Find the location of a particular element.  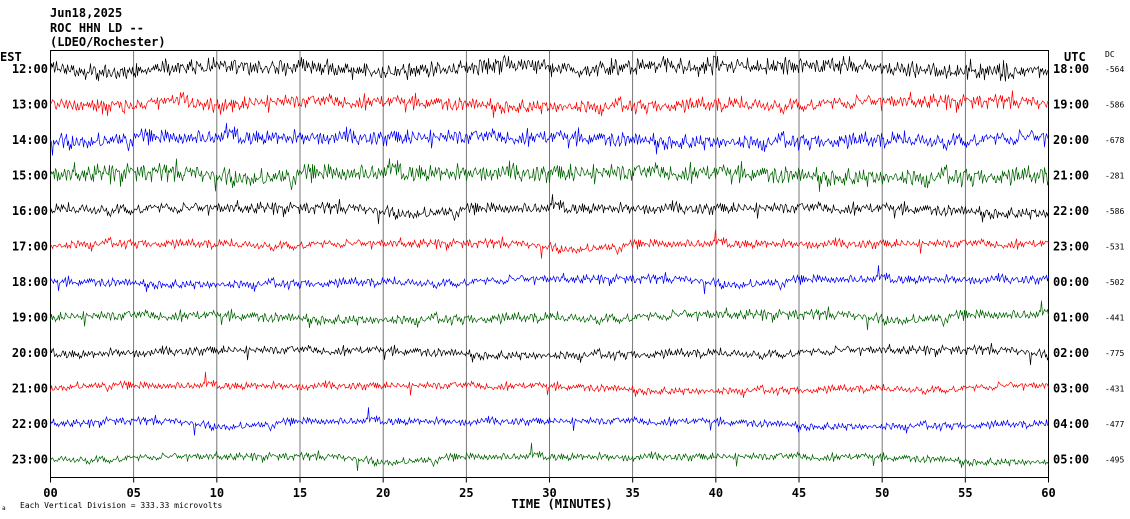

utc-hour-label: 01:00 is located at coordinates (1071, 318).